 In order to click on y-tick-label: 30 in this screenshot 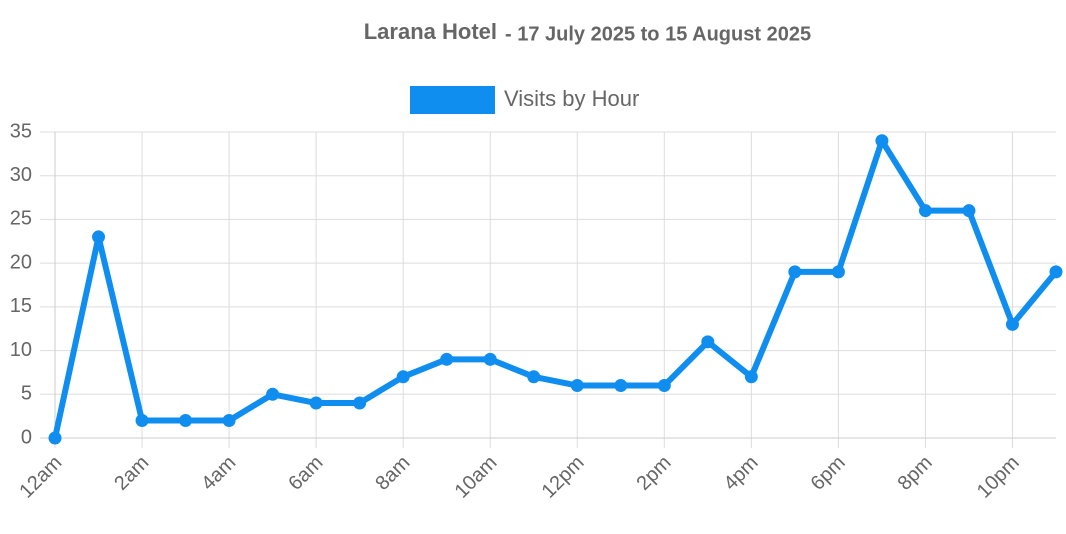, I will do `click(21, 175)`.